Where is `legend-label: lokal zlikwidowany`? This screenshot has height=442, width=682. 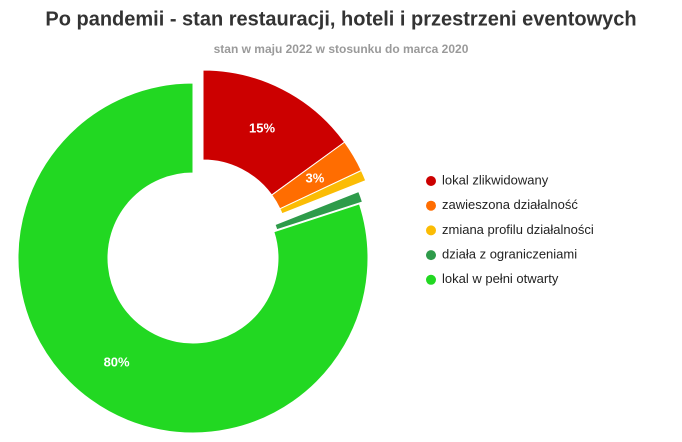 legend-label: lokal zlikwidowany is located at coordinates (495, 179).